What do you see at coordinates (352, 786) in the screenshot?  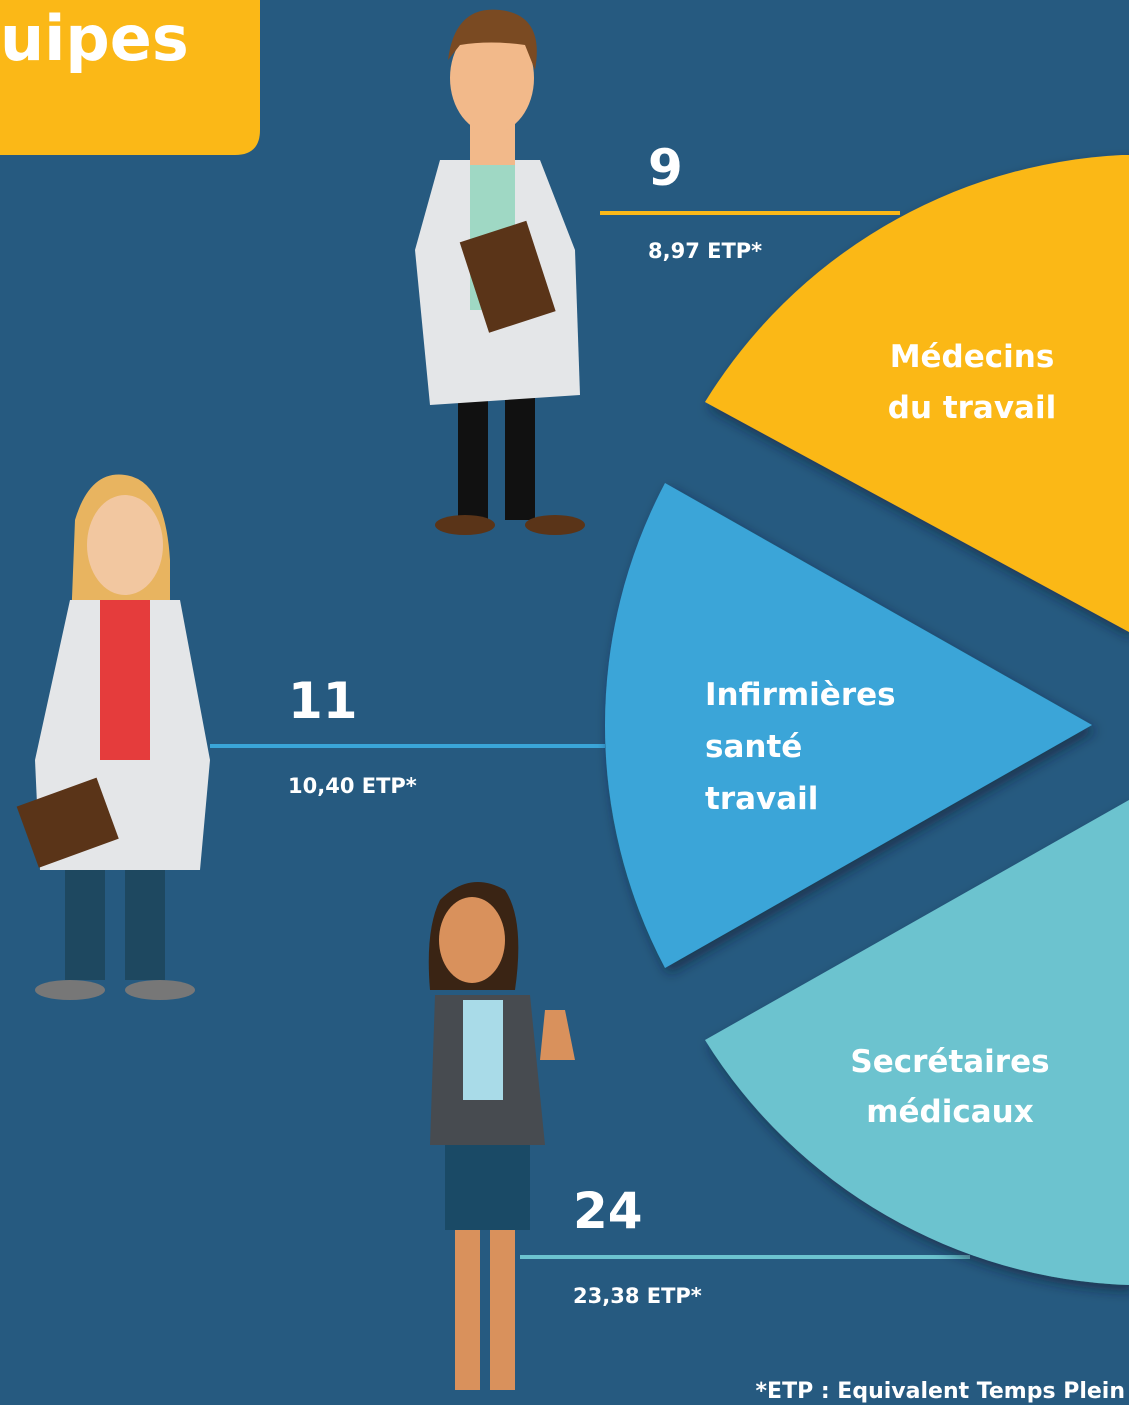 I see `etp: 10,40 ETP*` at bounding box center [352, 786].